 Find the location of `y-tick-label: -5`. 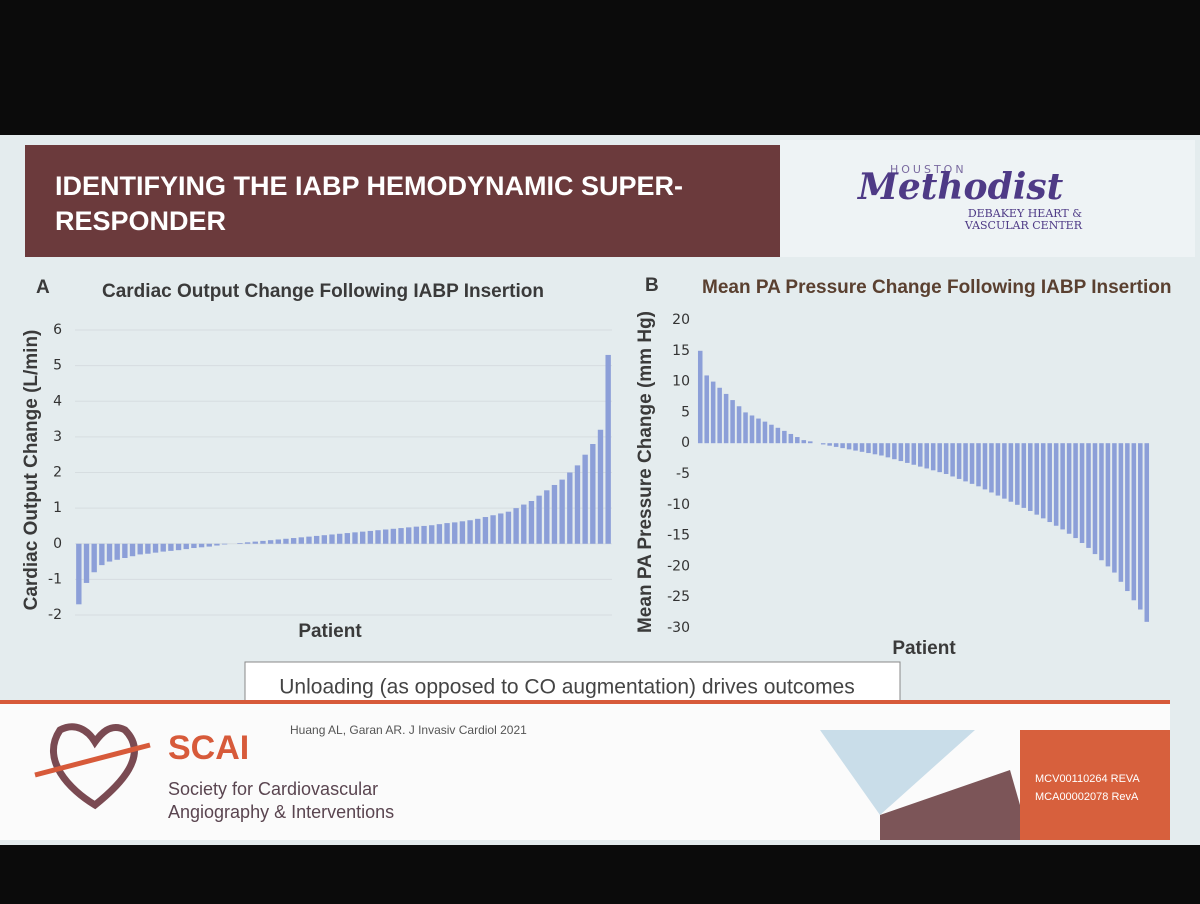

y-tick-label: -5 is located at coordinates (683, 474).